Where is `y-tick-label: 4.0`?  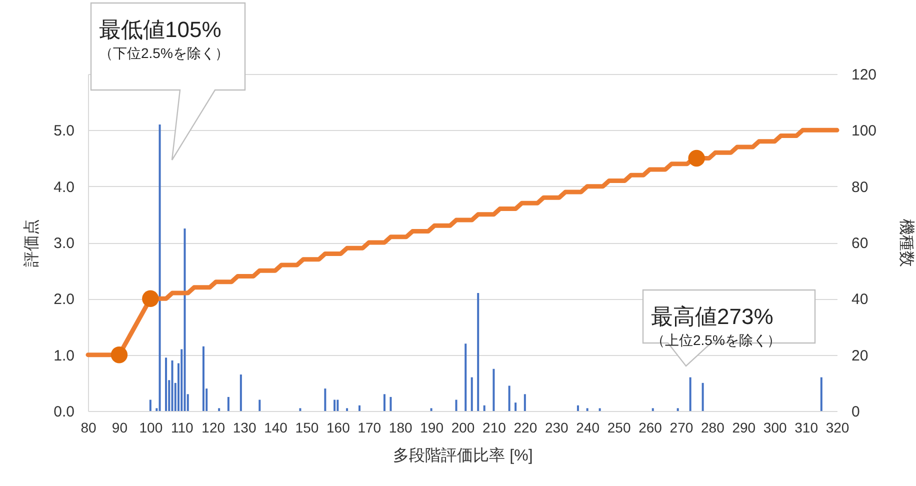
y-tick-label: 4.0 is located at coordinates (64, 187).